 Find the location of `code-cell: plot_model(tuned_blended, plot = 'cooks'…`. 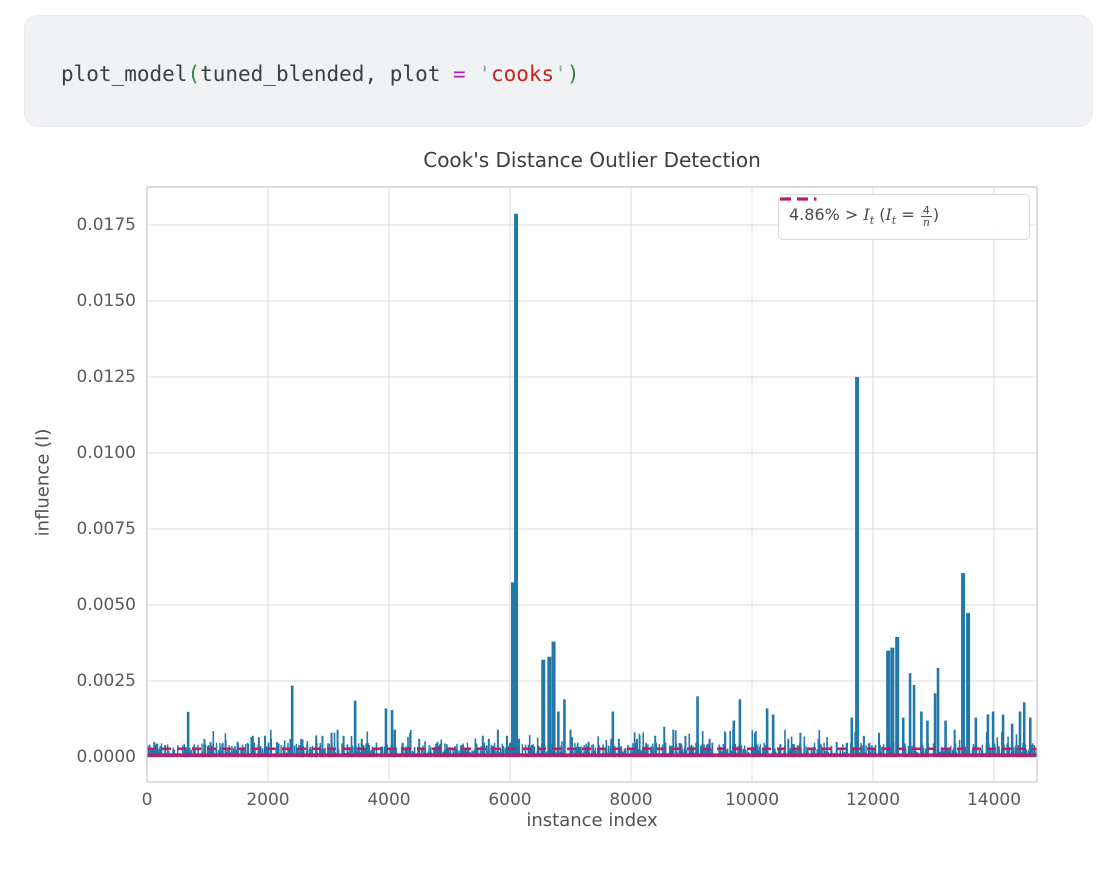

code-cell: plot_model(tuned_blended, plot = 'cooks'… is located at coordinates (558, 71).